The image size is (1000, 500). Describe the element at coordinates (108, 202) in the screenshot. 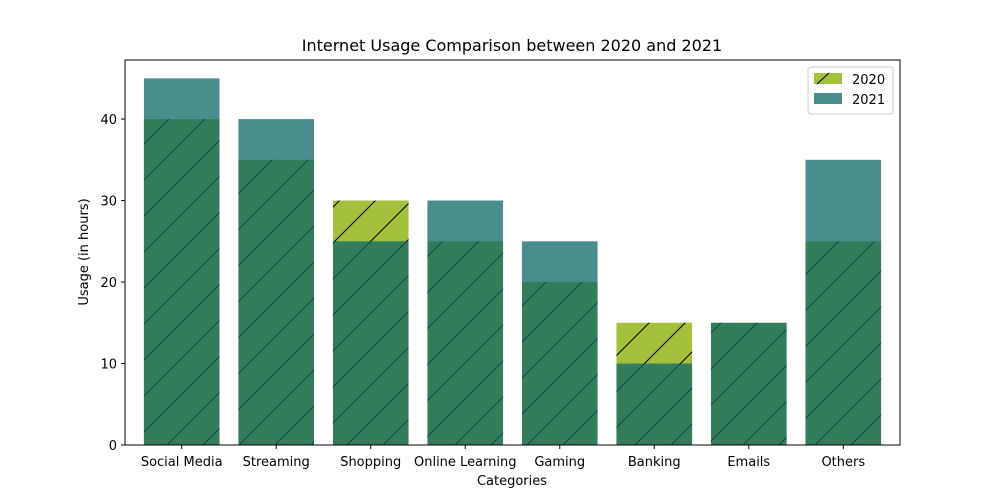

I see `y-tick-label: 30` at that location.